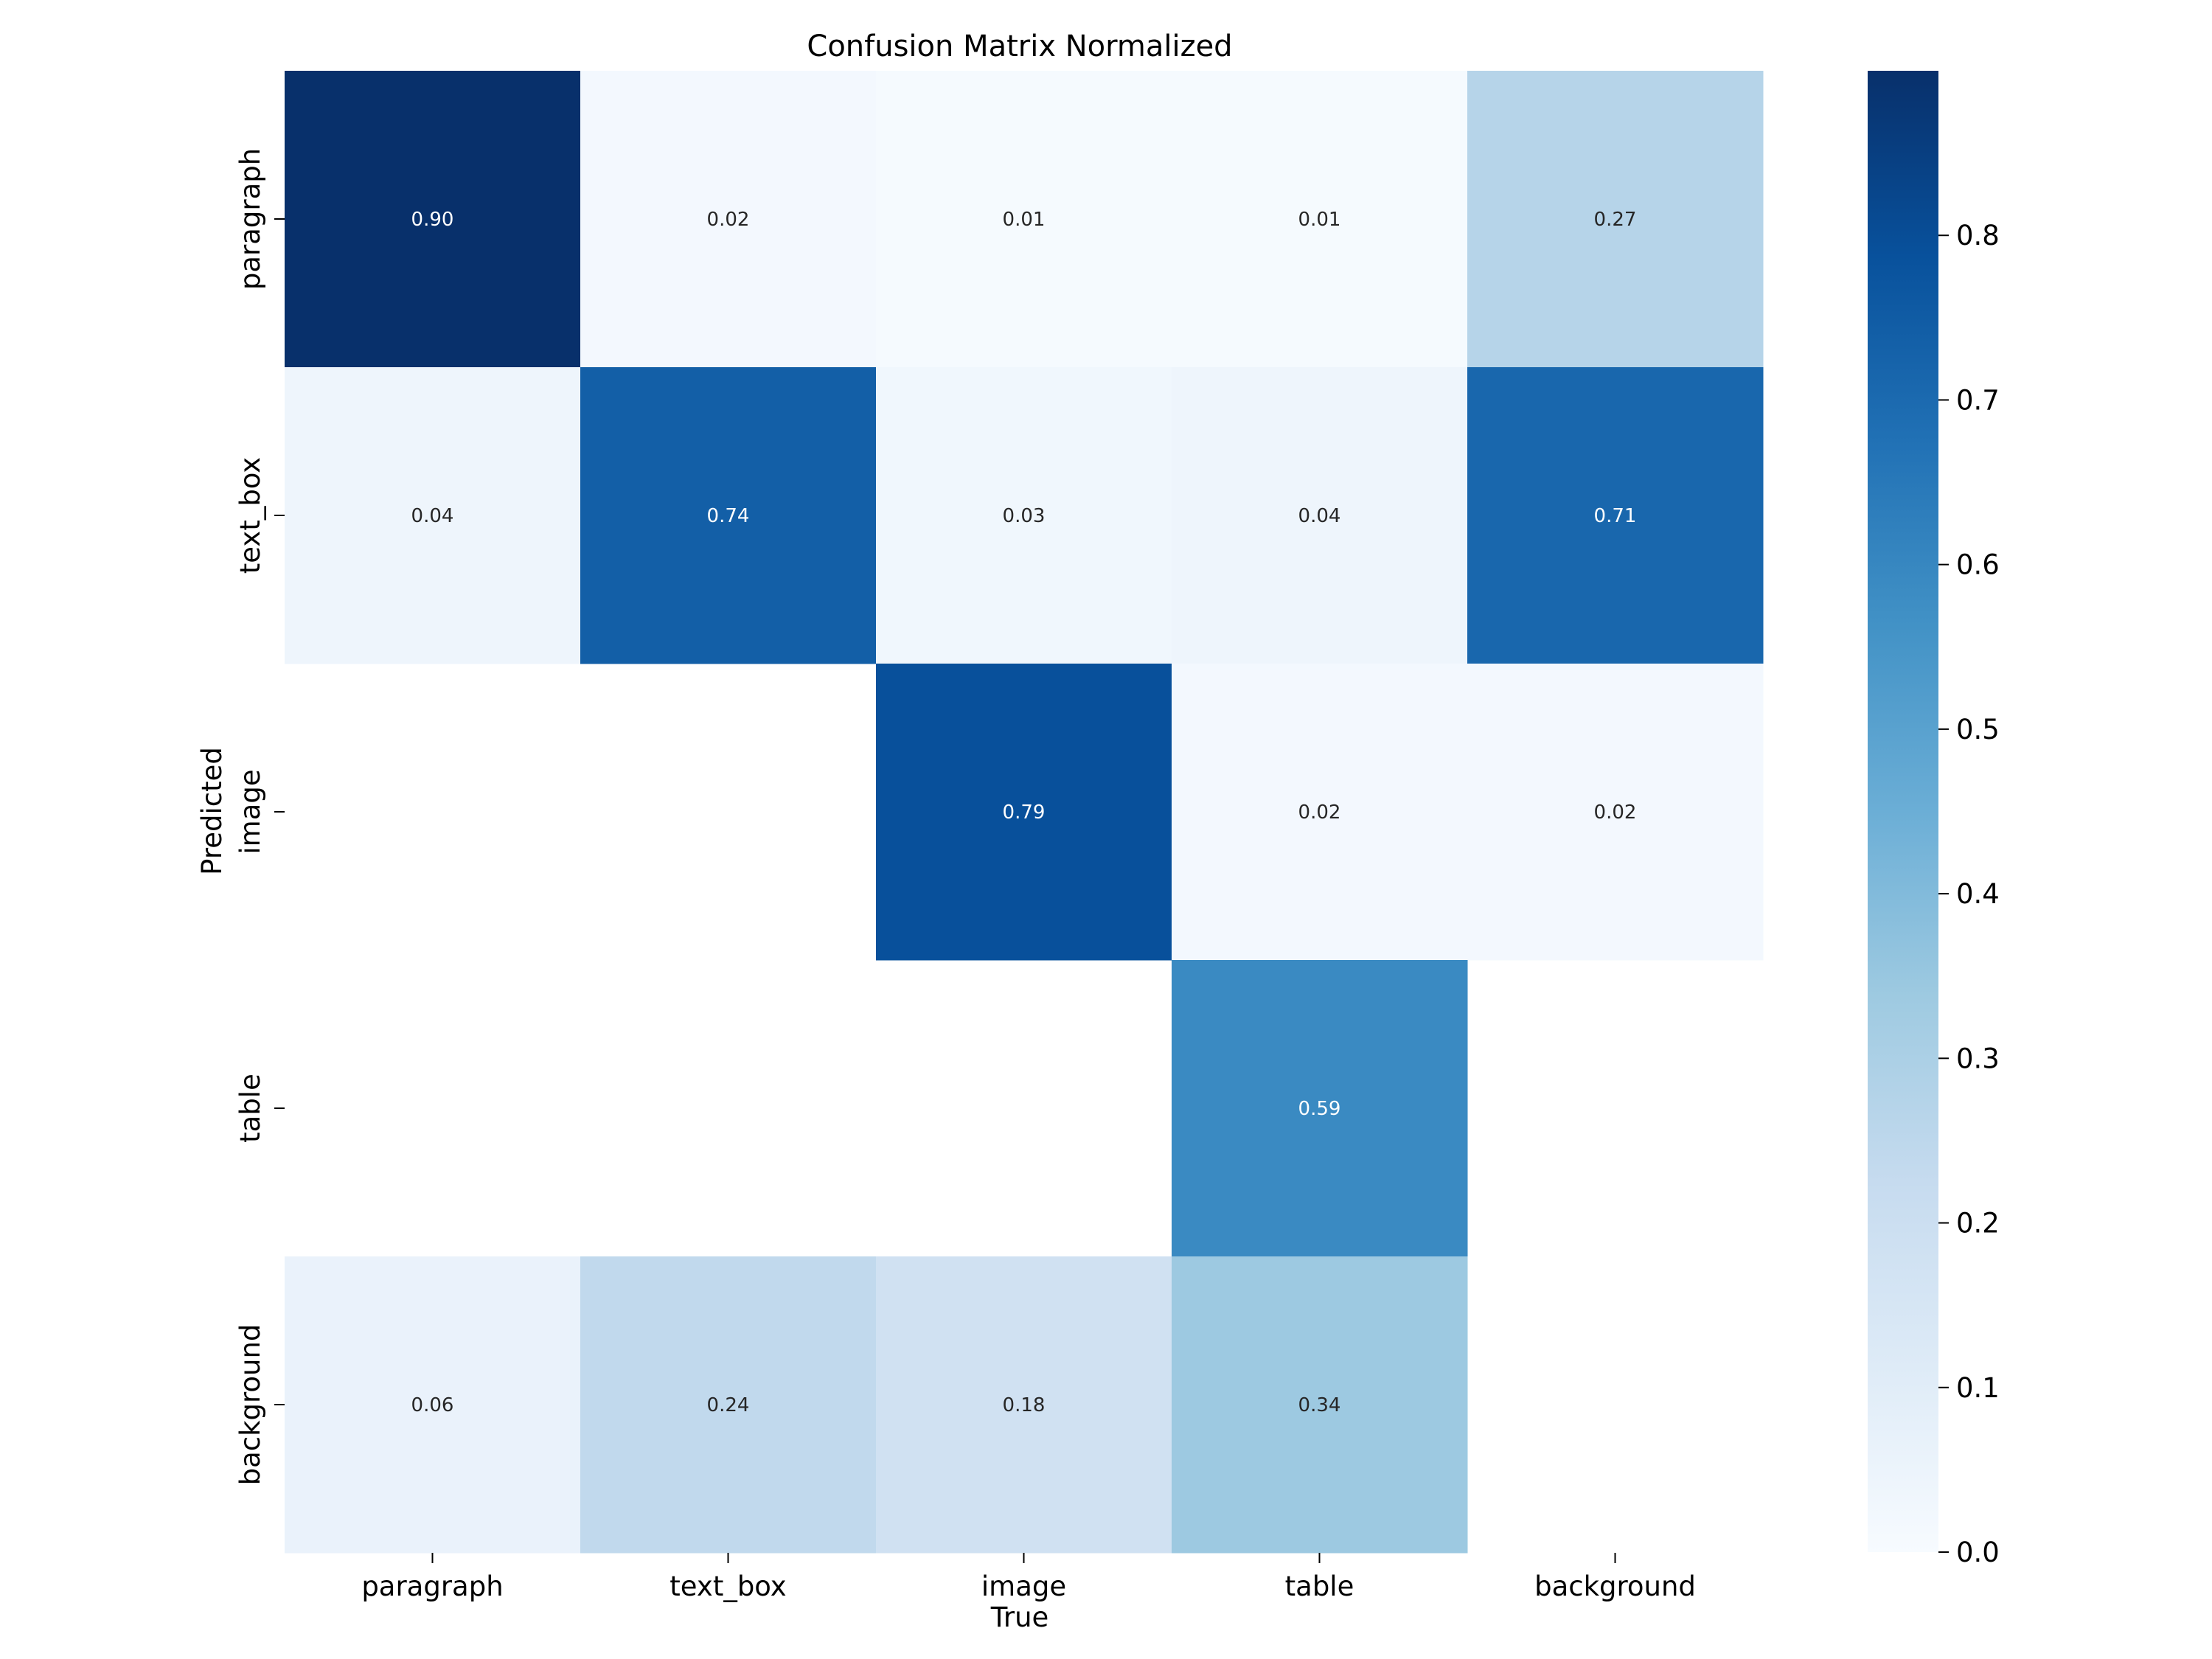 This screenshot has width=2212, height=1659. What do you see at coordinates (1019, 46) in the screenshot?
I see `chart-title: Confusion Matrix Normalized` at bounding box center [1019, 46].